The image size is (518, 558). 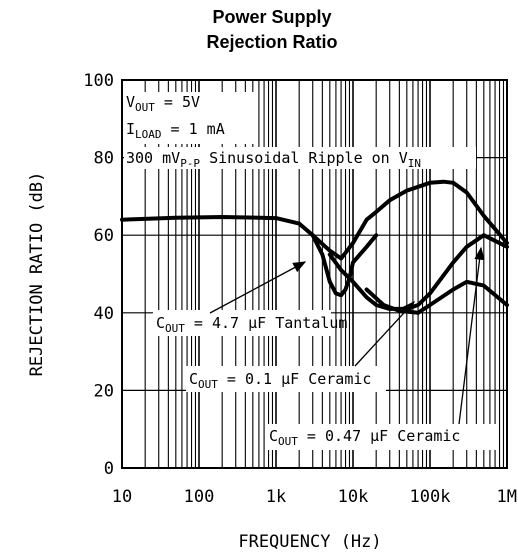 What do you see at coordinates (314, 497) in the screenshot?
I see `x-tick-labels: 10 100 1k 10k 100k 1M` at bounding box center [314, 497].